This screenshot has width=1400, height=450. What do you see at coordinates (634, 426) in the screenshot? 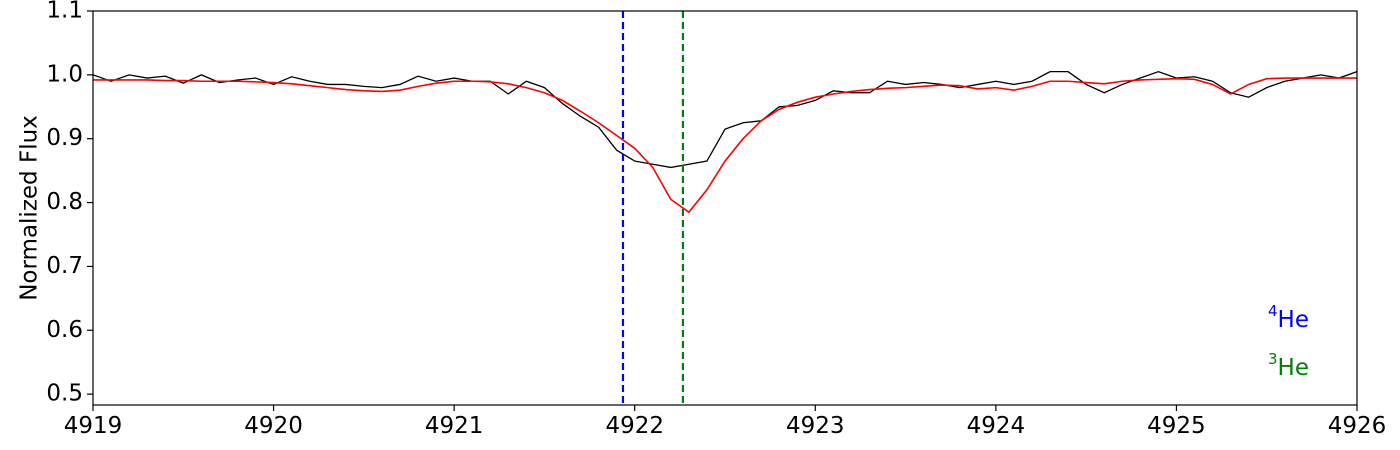
I see `x-tick-label: 4922` at bounding box center [634, 426].